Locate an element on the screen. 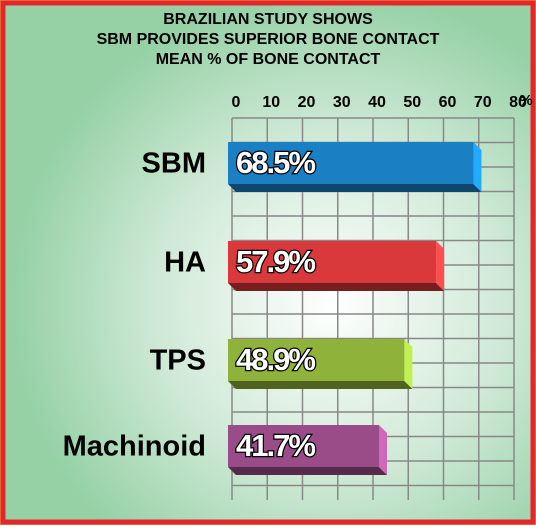 The image size is (536, 530). axis-unit: % is located at coordinates (525, 100).